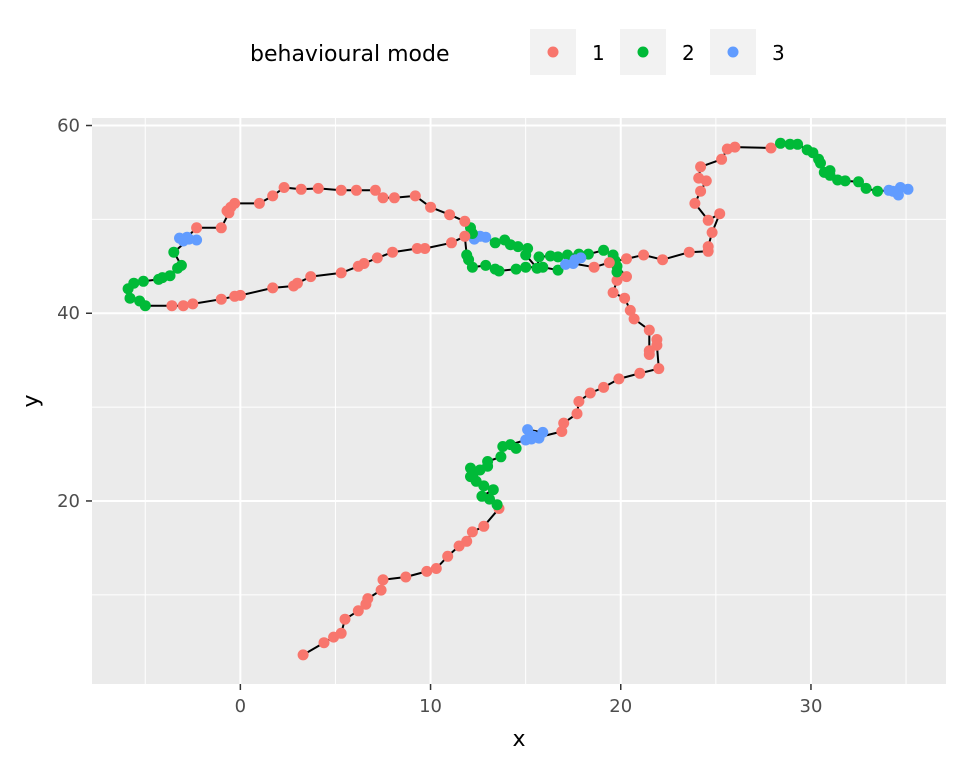  I want to click on legend: behavioural mode 1 2 3, so click(517, 52).